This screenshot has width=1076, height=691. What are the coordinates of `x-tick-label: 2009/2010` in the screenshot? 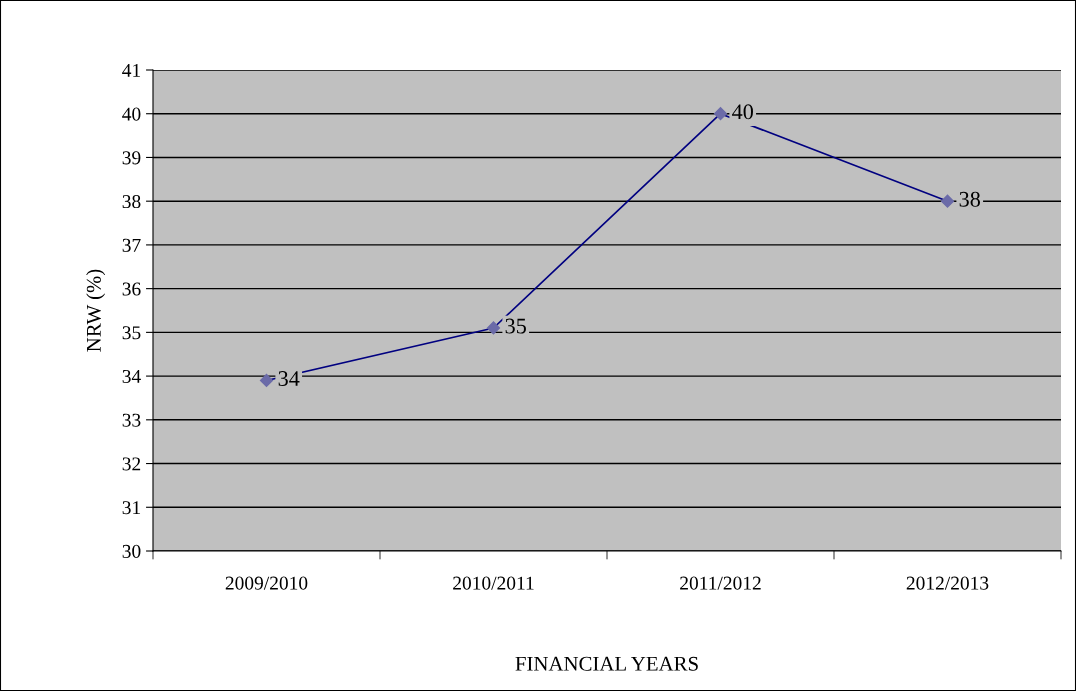 It's located at (266, 583).